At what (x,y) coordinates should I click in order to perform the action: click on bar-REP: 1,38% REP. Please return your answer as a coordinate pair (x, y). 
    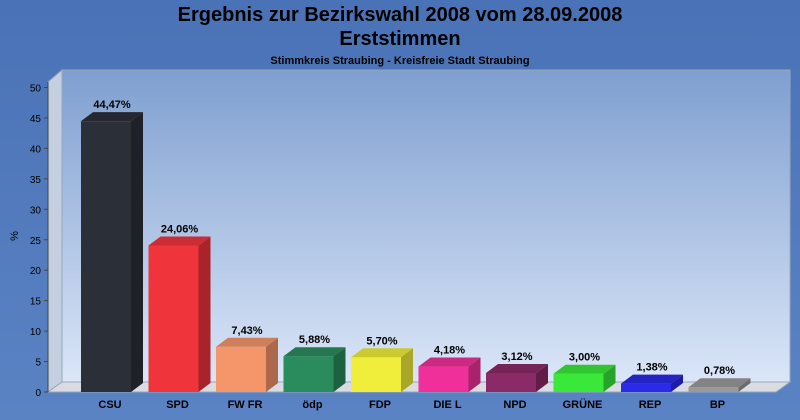
    Looking at the image, I should click on (652, 386).